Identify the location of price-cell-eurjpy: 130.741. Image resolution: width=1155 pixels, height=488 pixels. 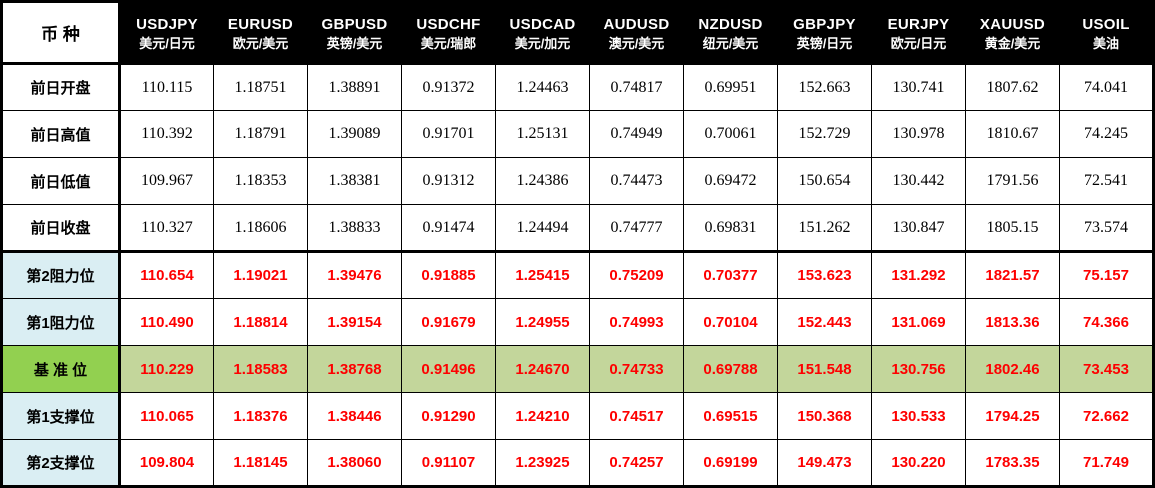
(918, 87).